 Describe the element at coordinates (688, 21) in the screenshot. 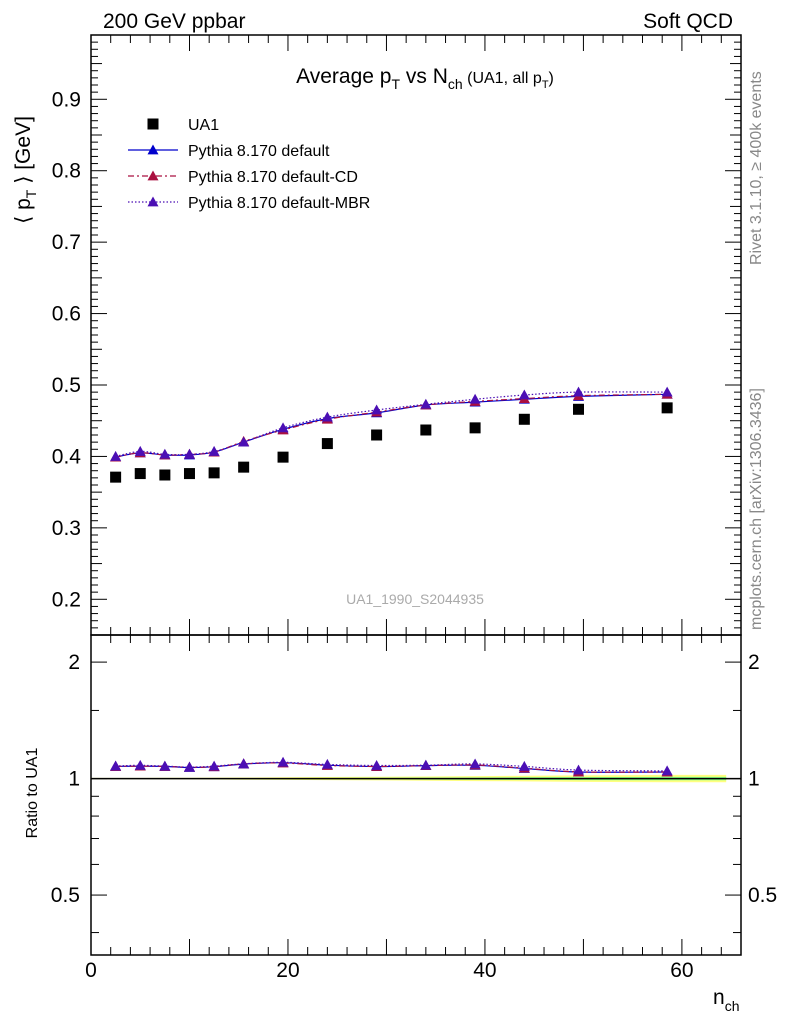

I see `header-right: Soft QCD` at that location.